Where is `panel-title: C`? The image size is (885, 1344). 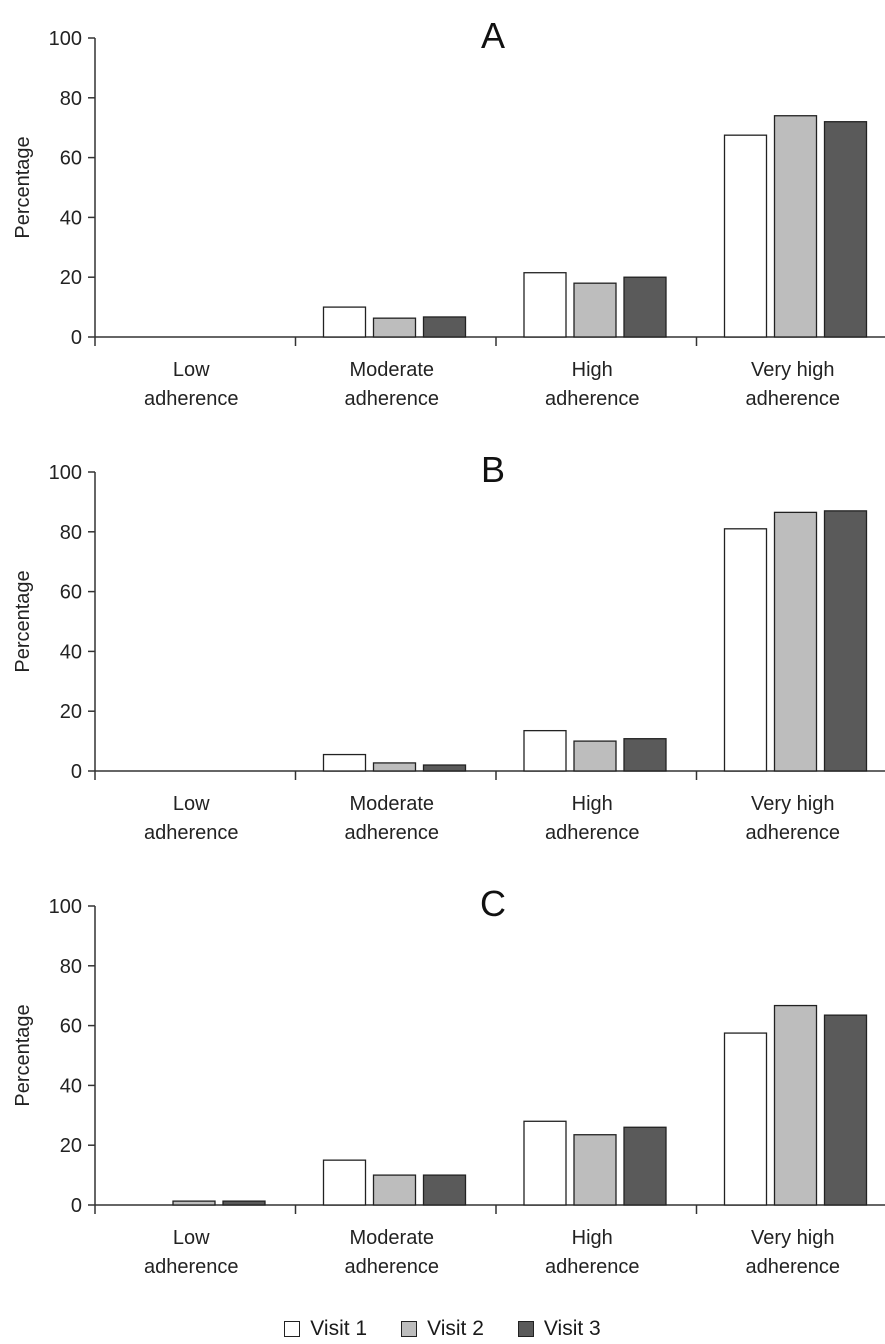 panel-title: C is located at coordinates (493, 903).